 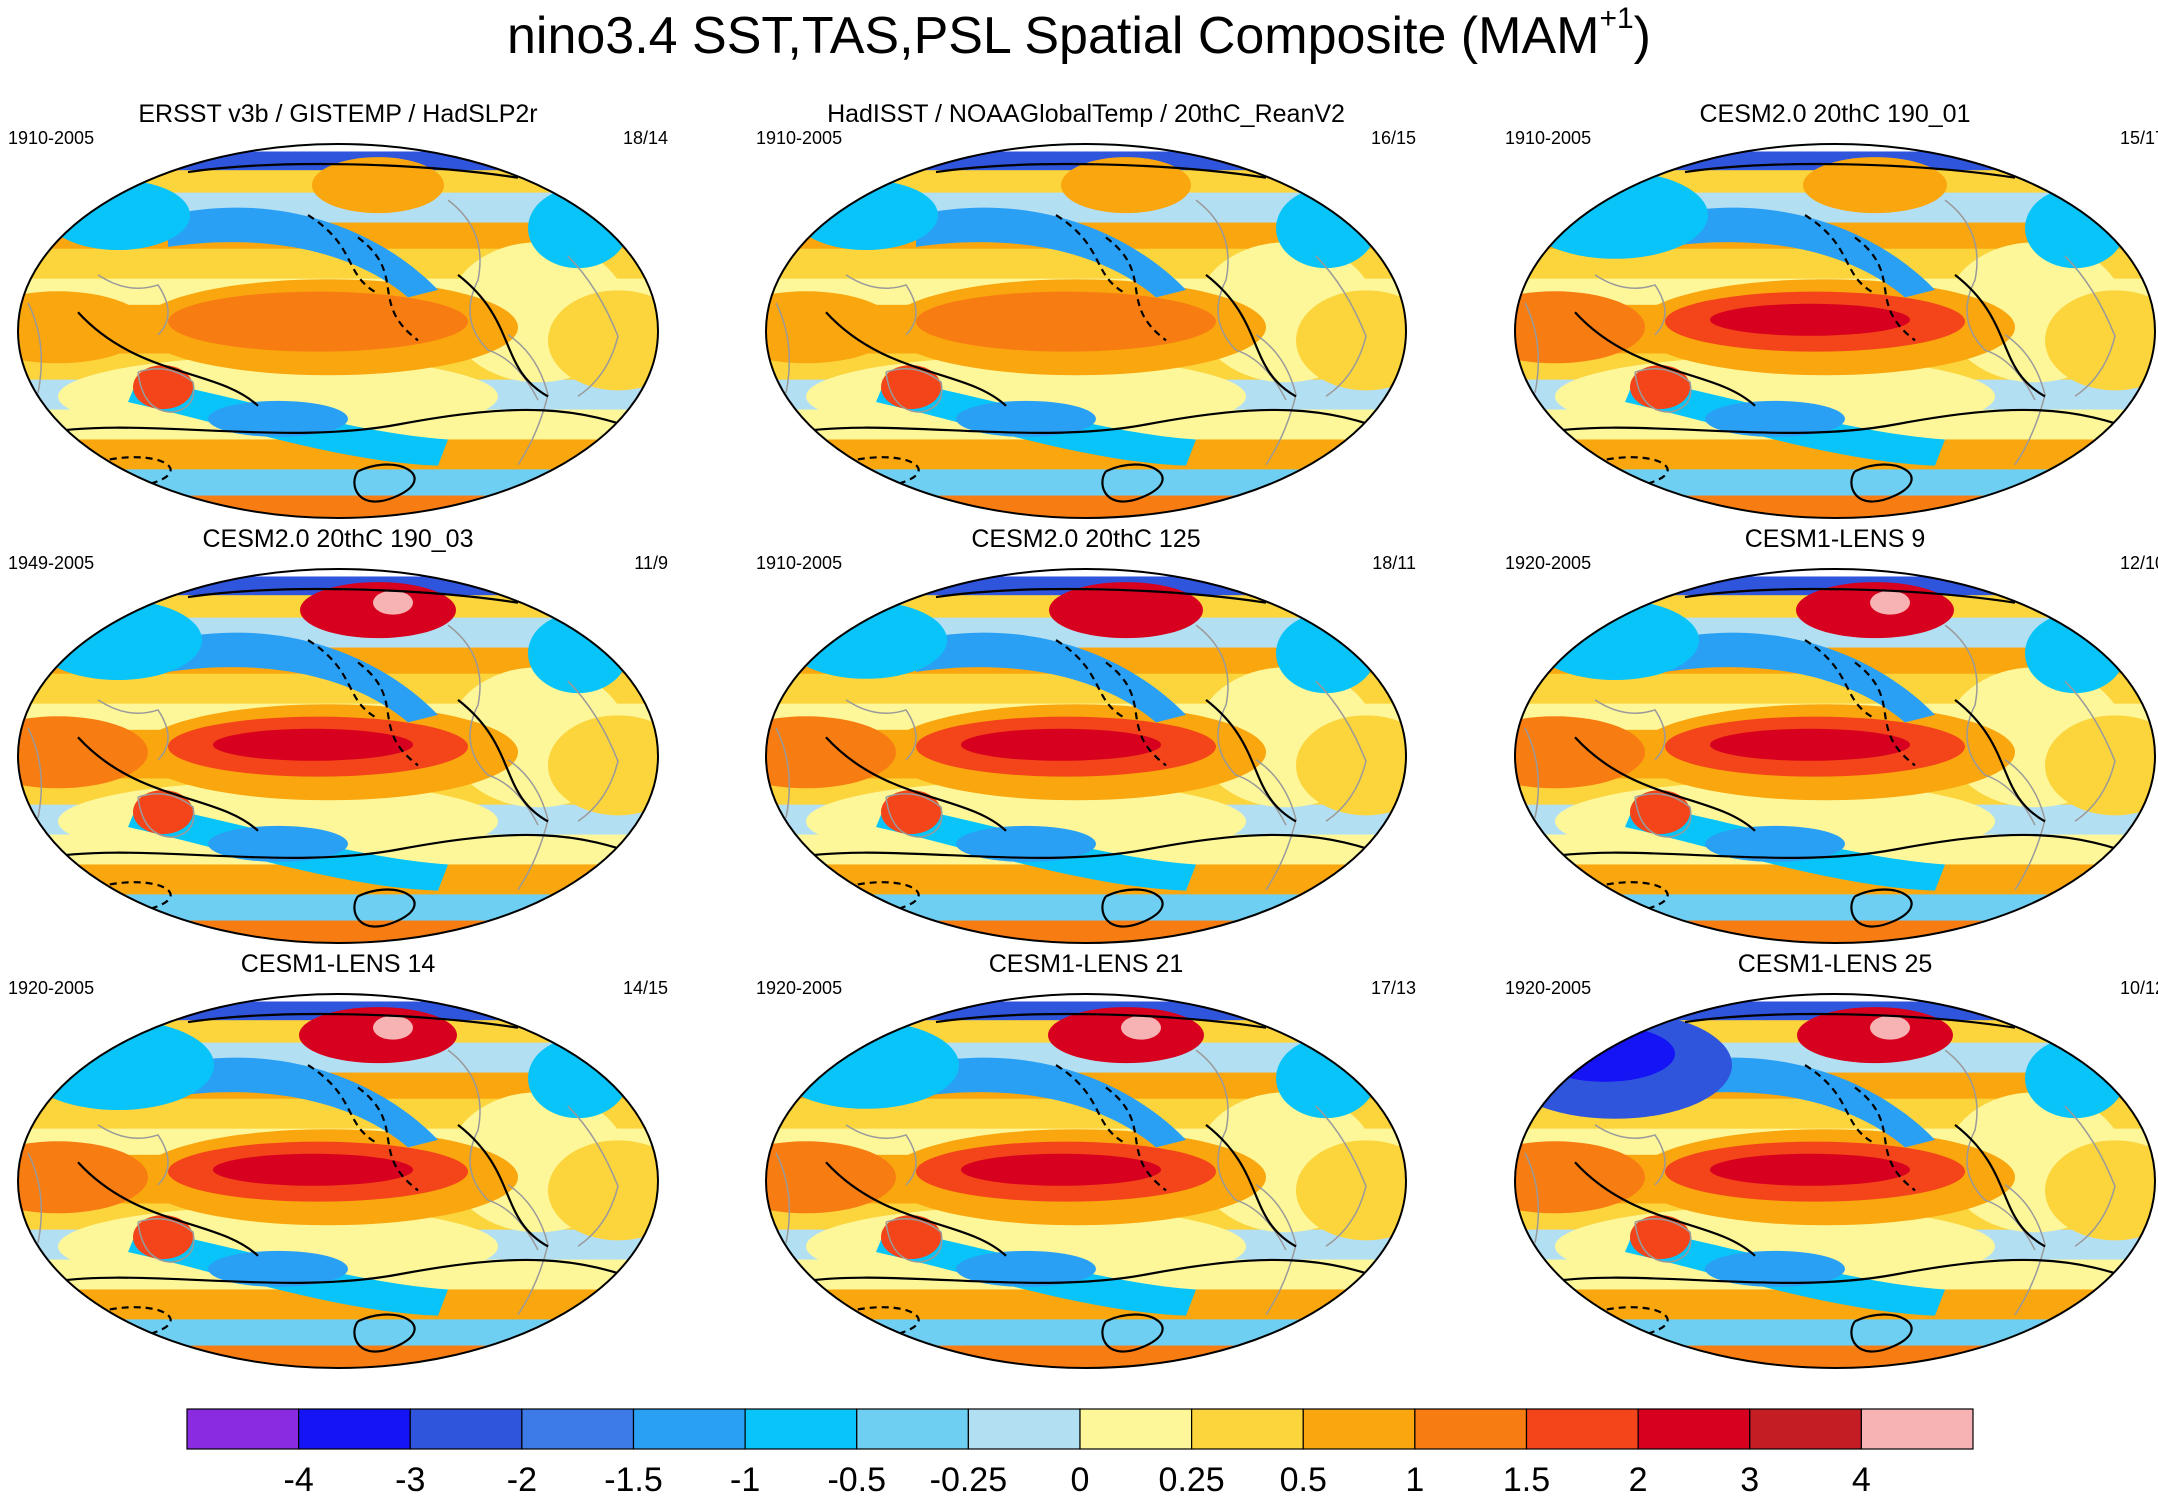 What do you see at coordinates (410, 1480) in the screenshot?
I see `colorbar-tick-label: -3` at bounding box center [410, 1480].